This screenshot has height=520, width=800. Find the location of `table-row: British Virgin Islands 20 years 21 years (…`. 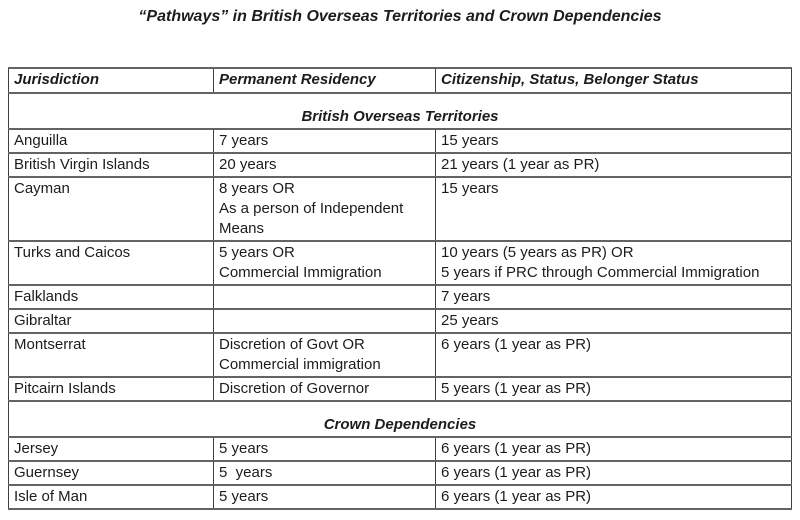

table-row: British Virgin Islands 20 years 21 years (… is located at coordinates (400, 165).